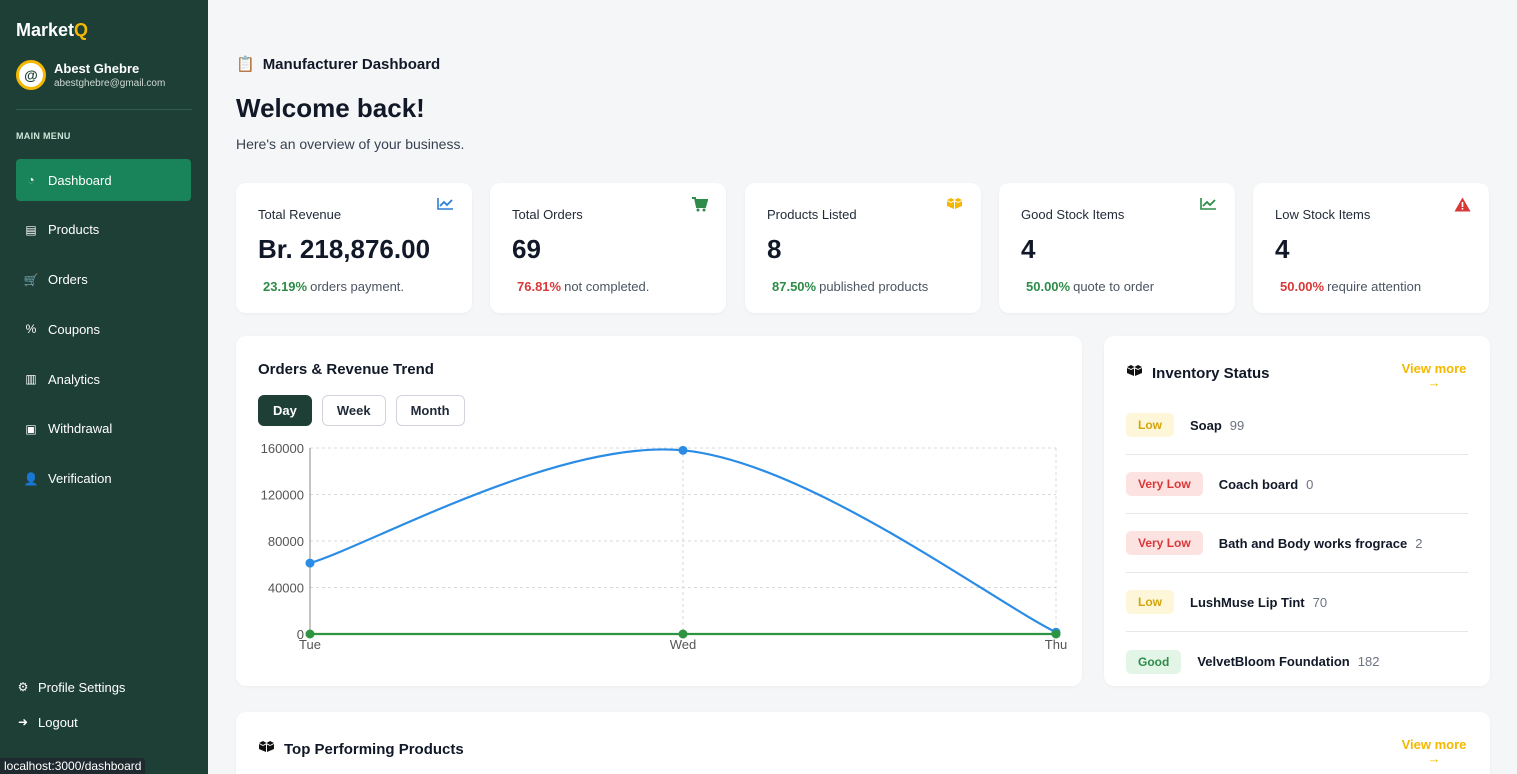  Describe the element at coordinates (103, 230) in the screenshot. I see `sidebar-item-products: ▤ Products` at that location.